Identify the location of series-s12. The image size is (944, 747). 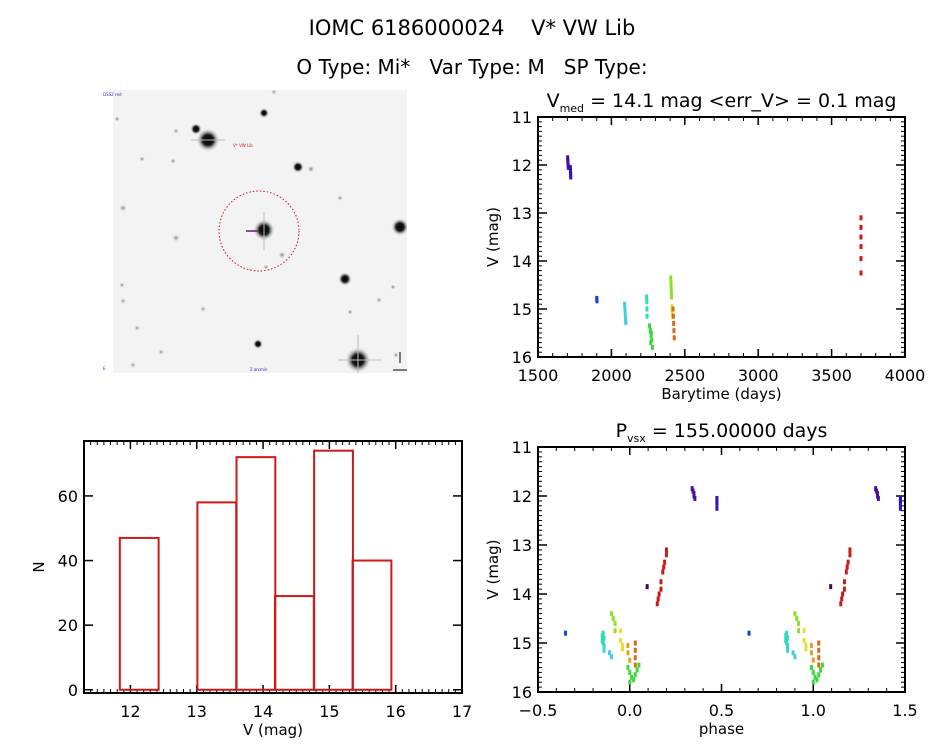
(753, 577).